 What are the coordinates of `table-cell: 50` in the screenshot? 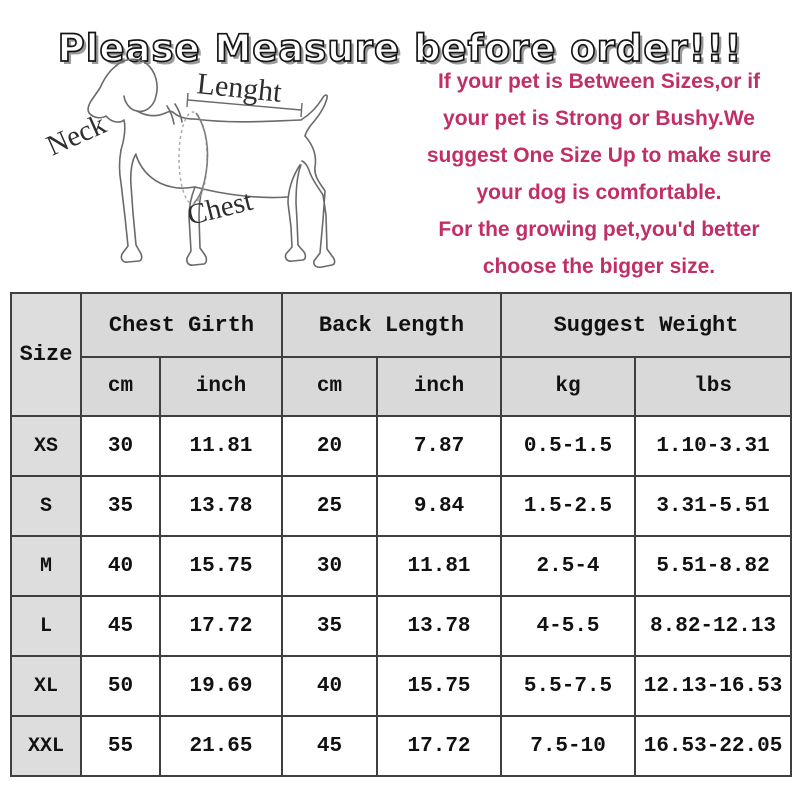 It's located at (120, 686).